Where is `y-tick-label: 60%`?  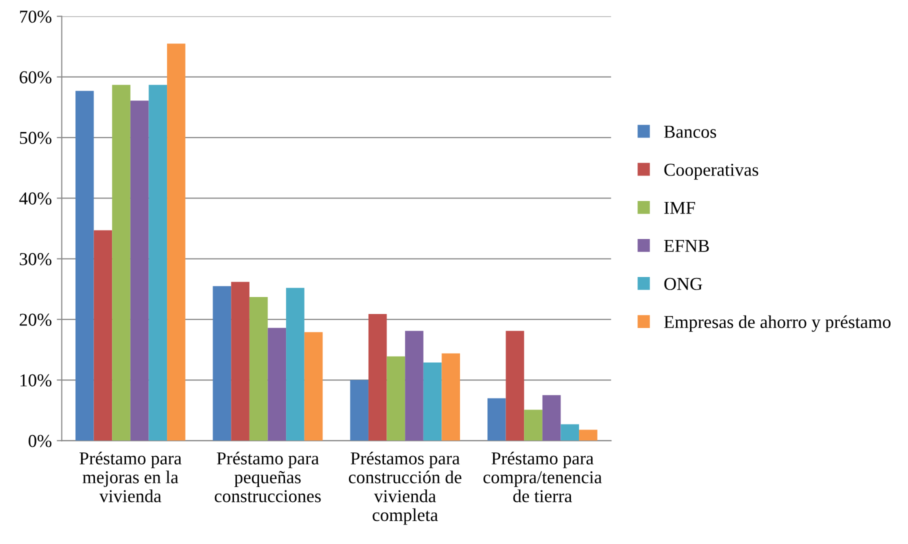
y-tick-label: 60% is located at coordinates (36, 77).